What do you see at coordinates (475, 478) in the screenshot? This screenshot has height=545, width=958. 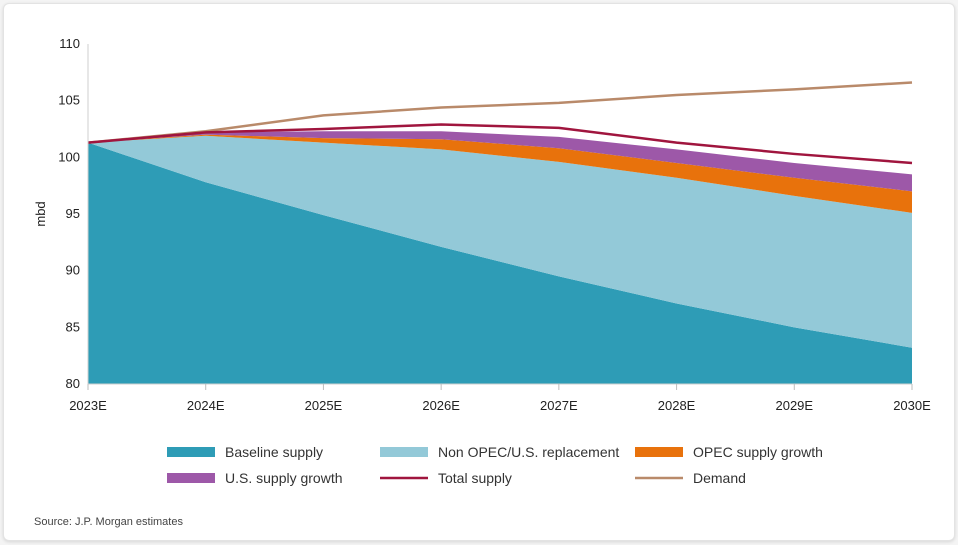 I see `legend-label: Total supply` at bounding box center [475, 478].